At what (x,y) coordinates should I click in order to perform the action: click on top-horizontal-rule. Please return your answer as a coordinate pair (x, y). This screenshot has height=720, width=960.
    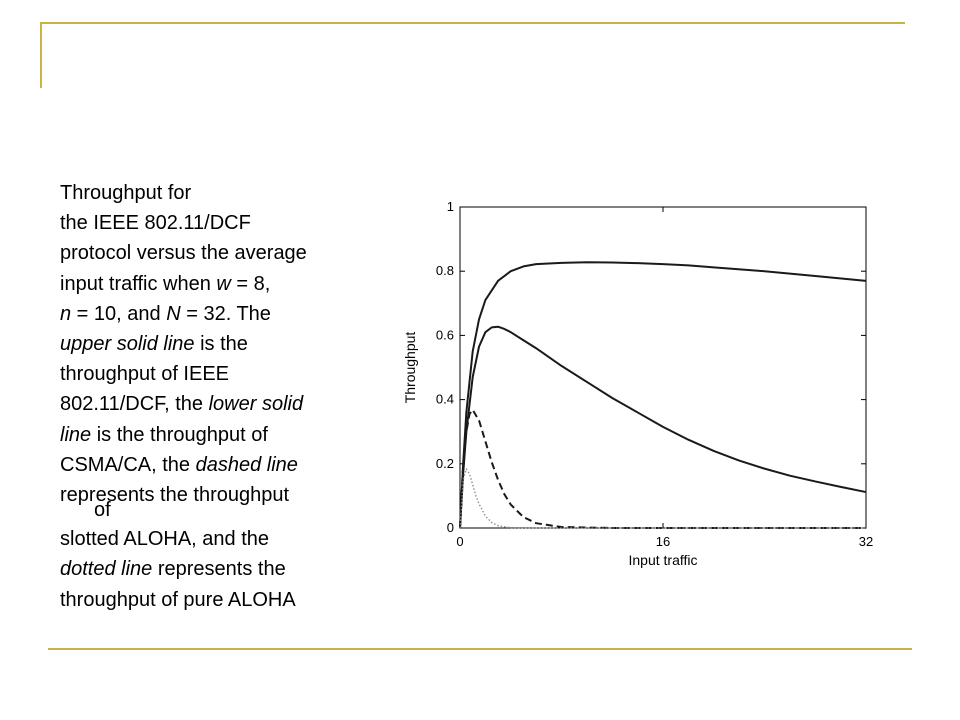
    Looking at the image, I should click on (472, 23).